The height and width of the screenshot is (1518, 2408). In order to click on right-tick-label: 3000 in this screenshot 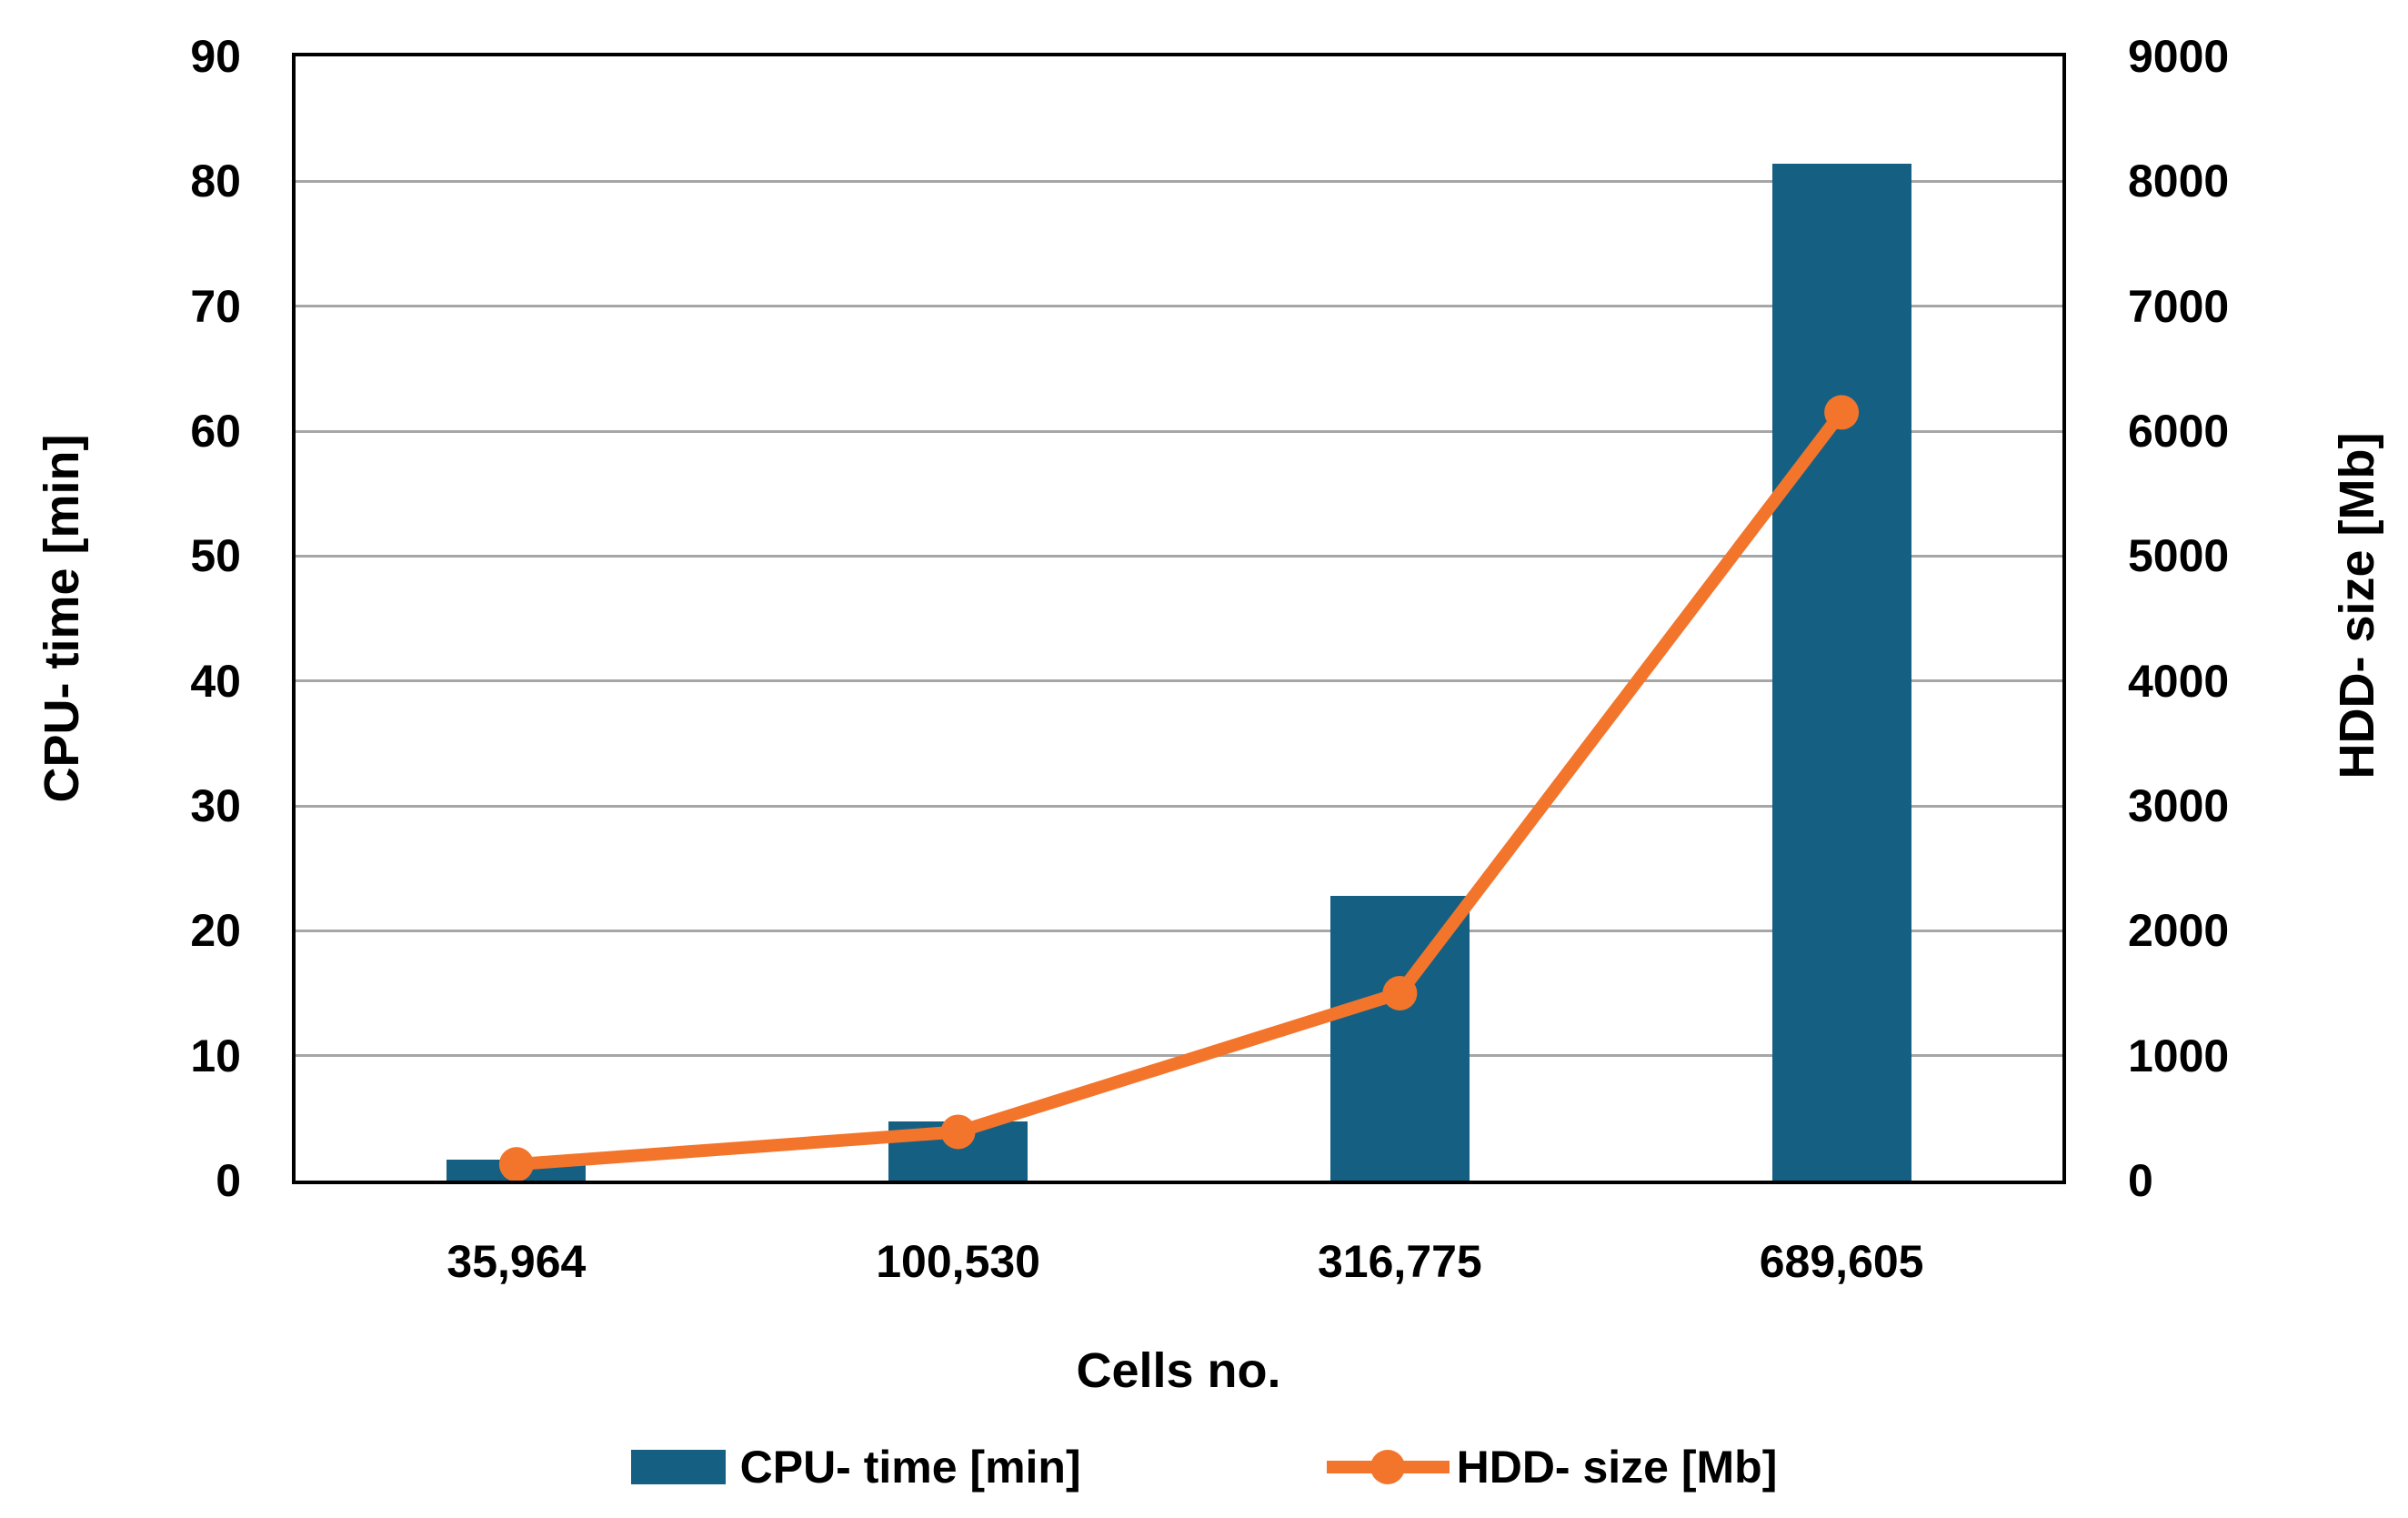, I will do `click(2179, 805)`.